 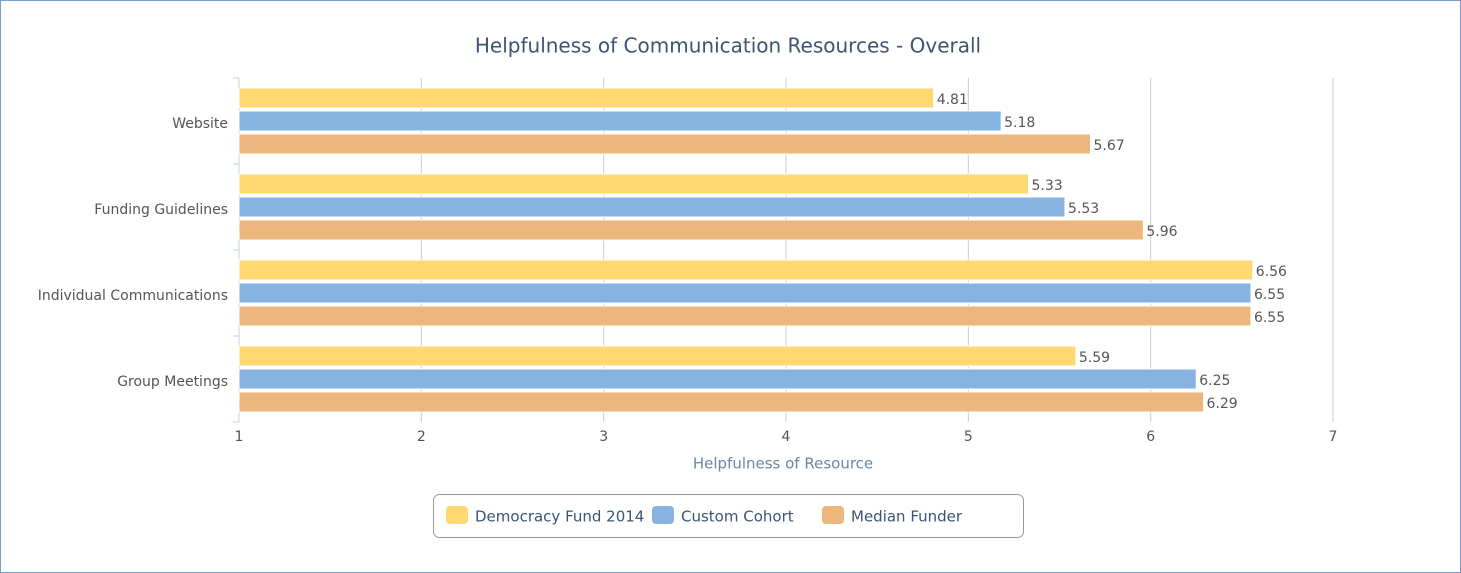 What do you see at coordinates (1083, 209) in the screenshot?
I see `data-label: 5.53` at bounding box center [1083, 209].